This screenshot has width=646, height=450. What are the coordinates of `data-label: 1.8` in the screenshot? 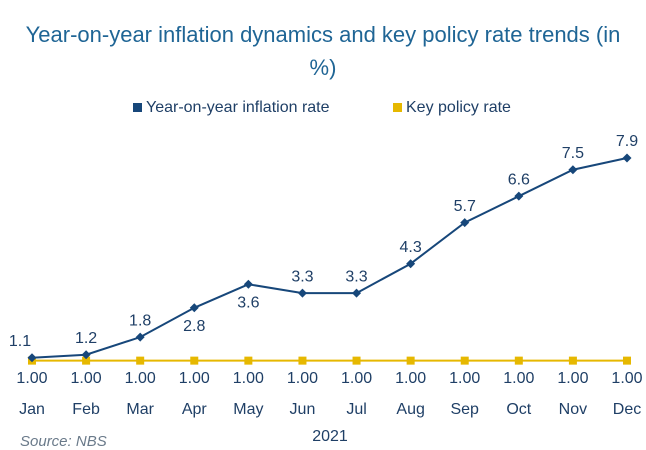 It's located at (140, 320).